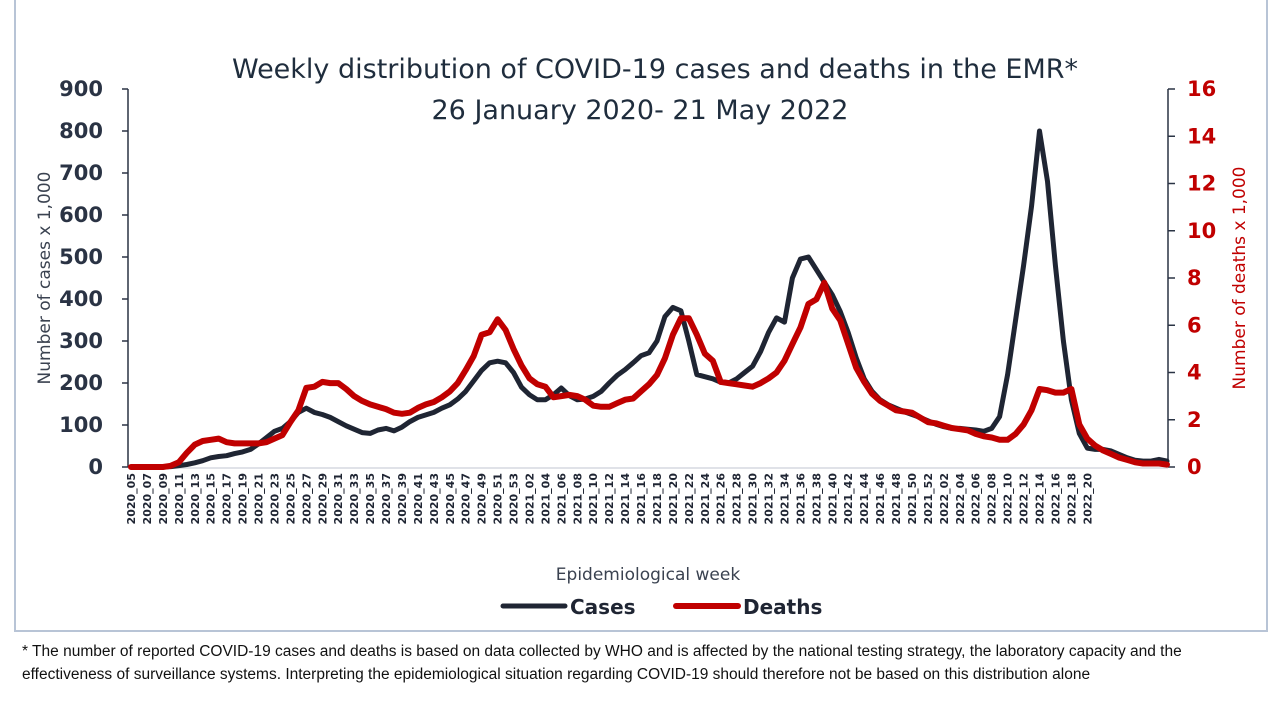  Describe the element at coordinates (896, 498) in the screenshot. I see `x-tick-label: 2021_48` at that location.